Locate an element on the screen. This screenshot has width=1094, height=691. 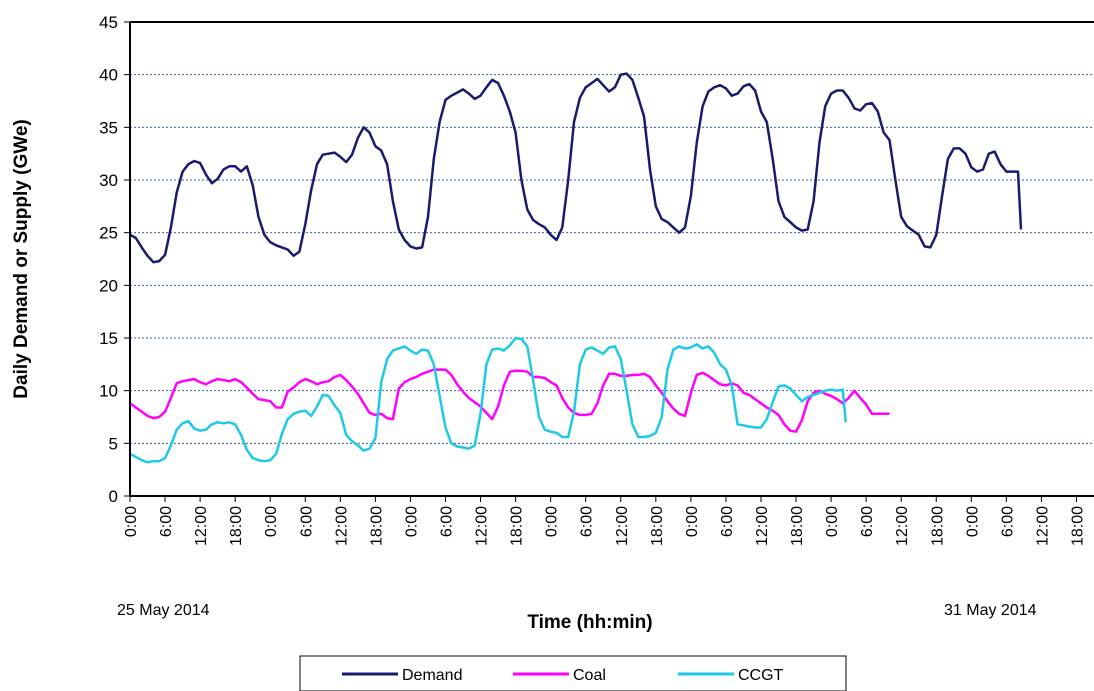
y-axis-title: Daily Demand or Supply (GWe) is located at coordinates (21, 258).